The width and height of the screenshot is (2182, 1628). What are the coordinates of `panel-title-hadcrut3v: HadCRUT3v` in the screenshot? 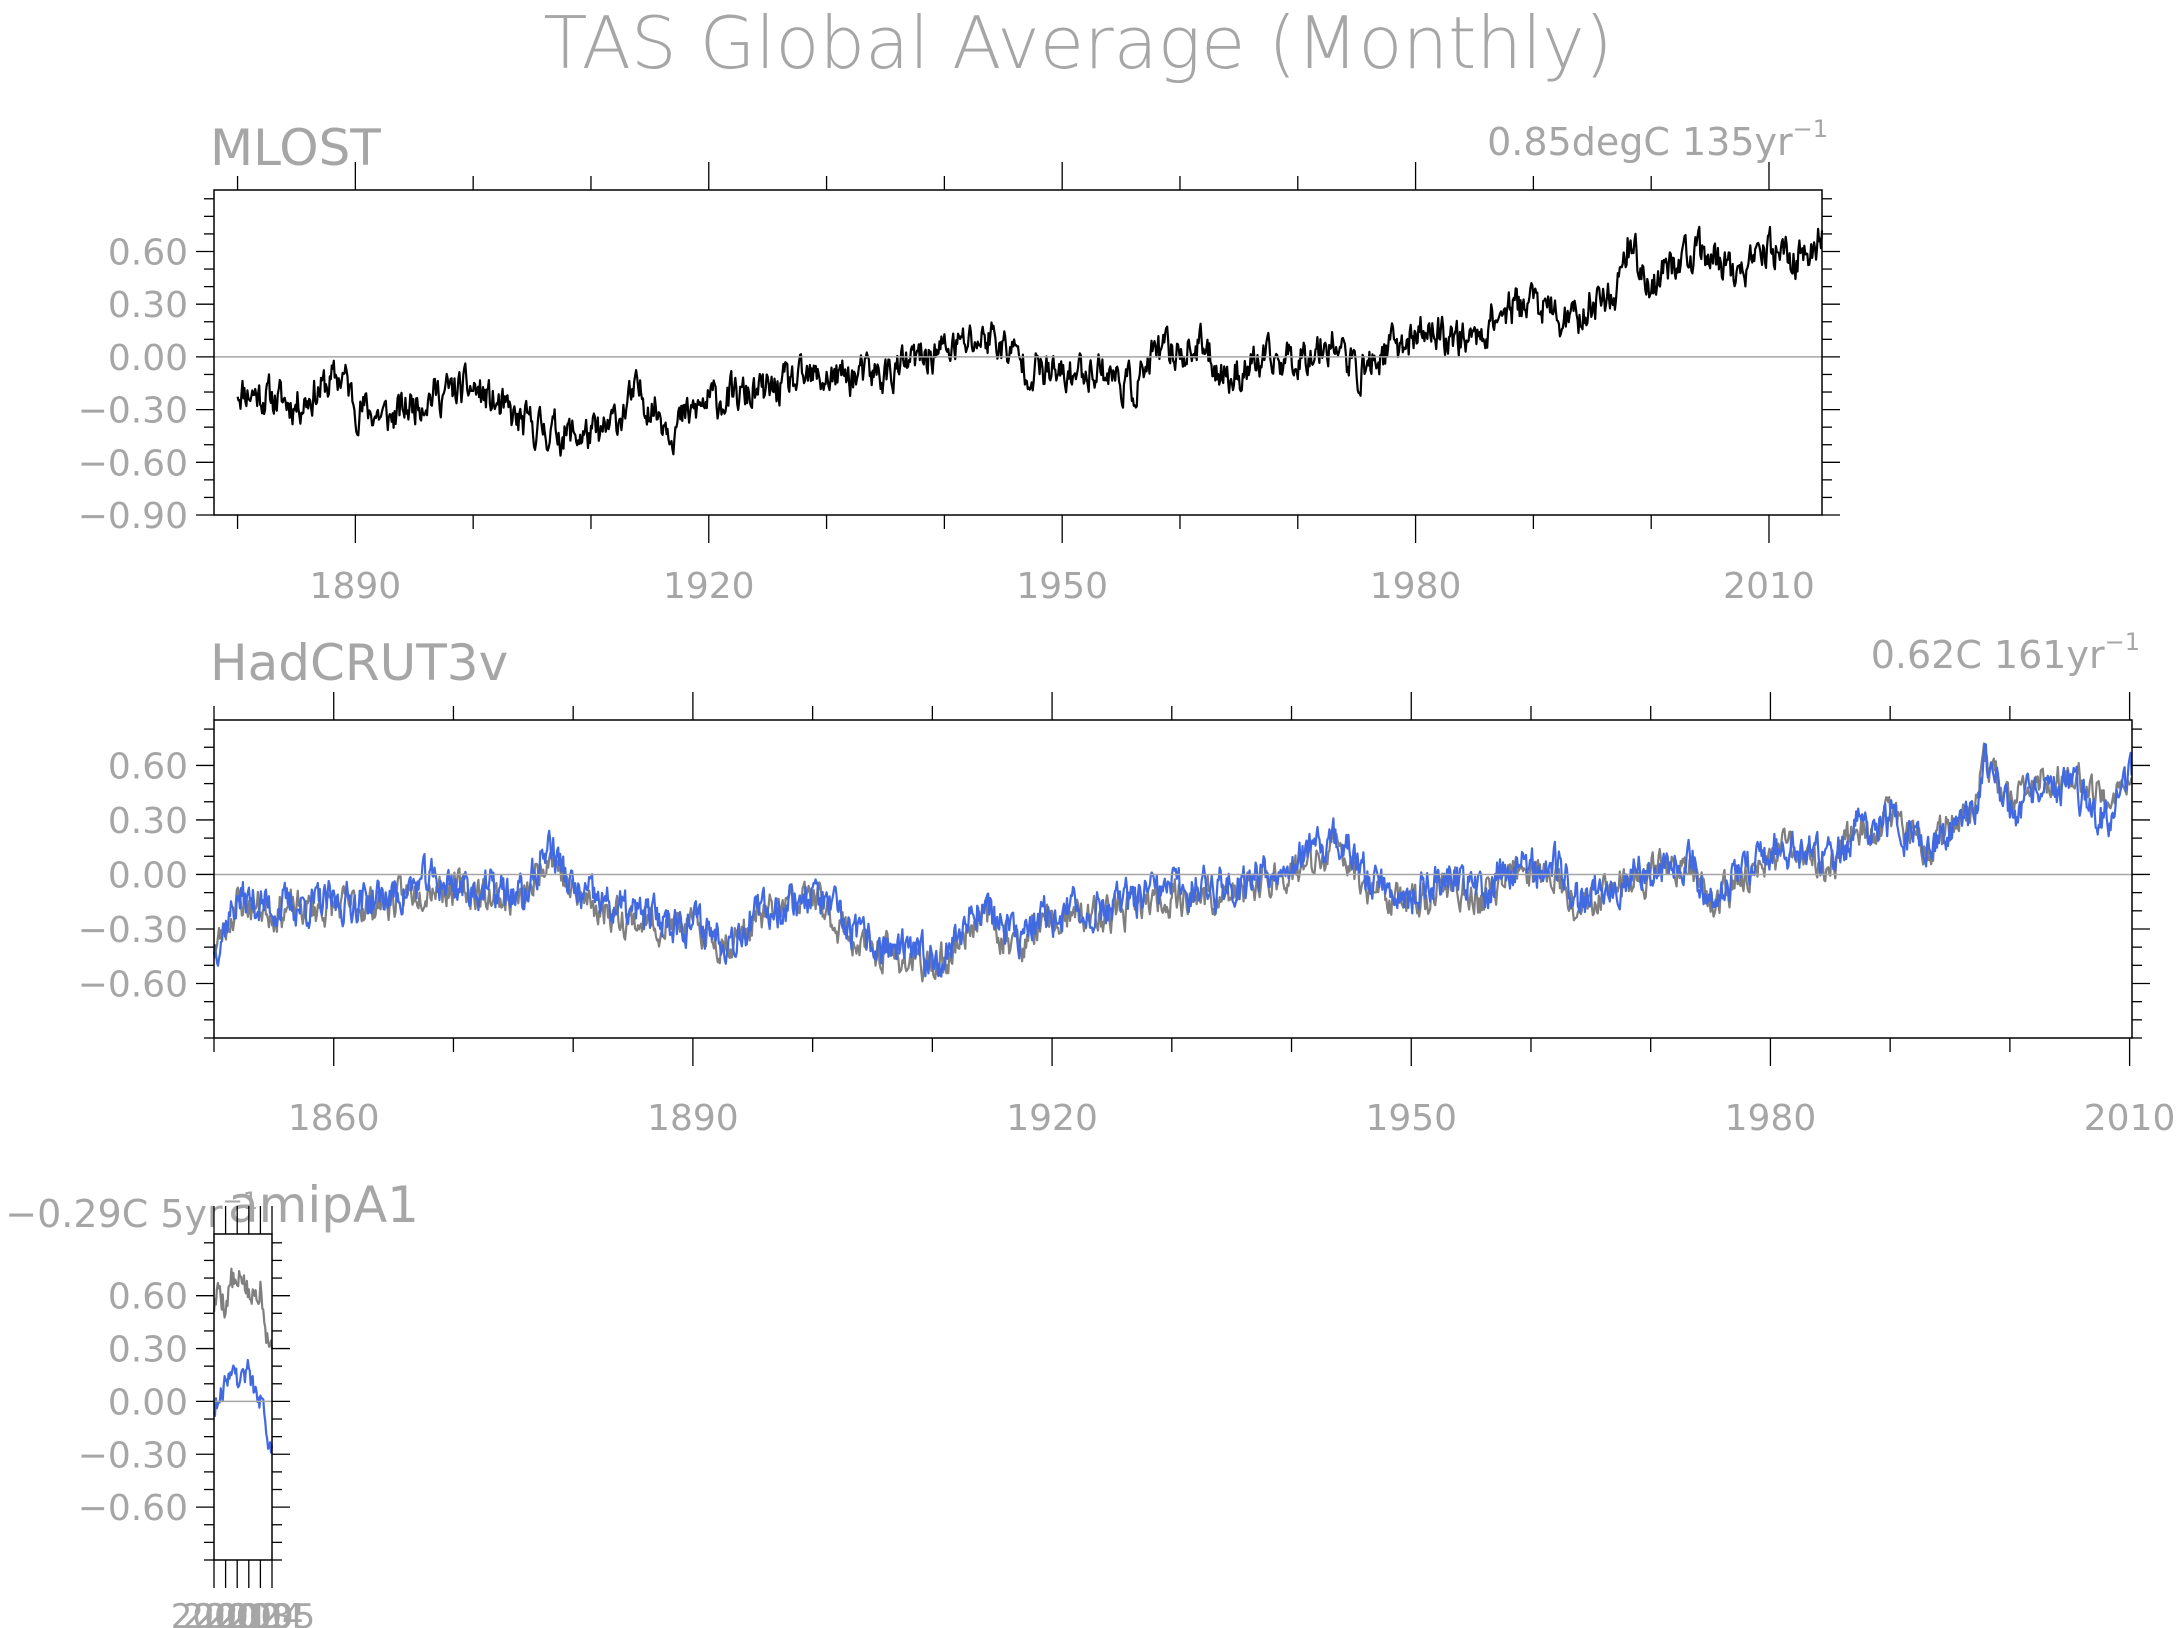 It's located at (359, 663).